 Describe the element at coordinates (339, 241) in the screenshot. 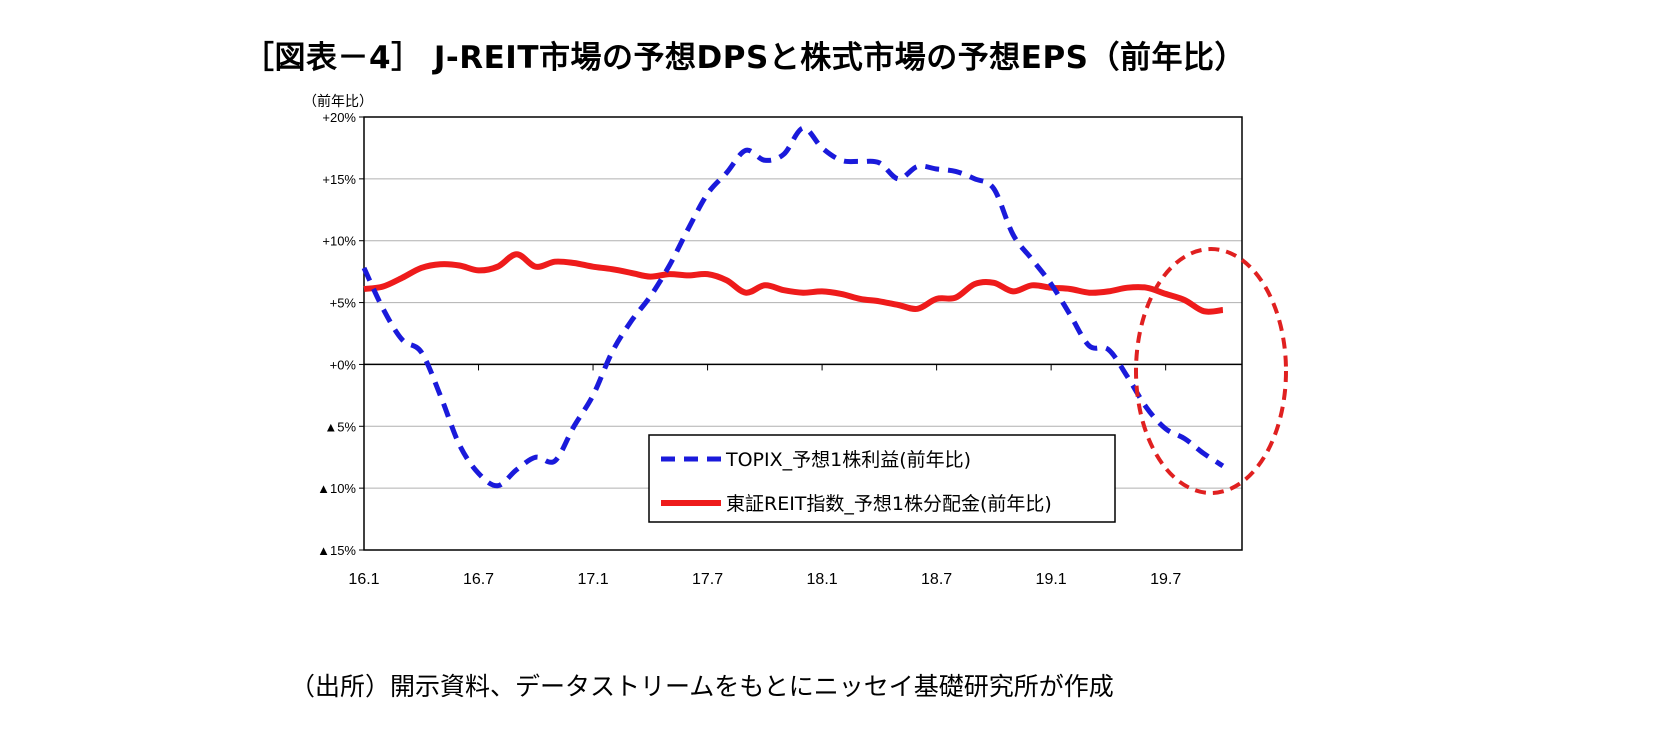

I see `y-tick-label: +10%` at that location.